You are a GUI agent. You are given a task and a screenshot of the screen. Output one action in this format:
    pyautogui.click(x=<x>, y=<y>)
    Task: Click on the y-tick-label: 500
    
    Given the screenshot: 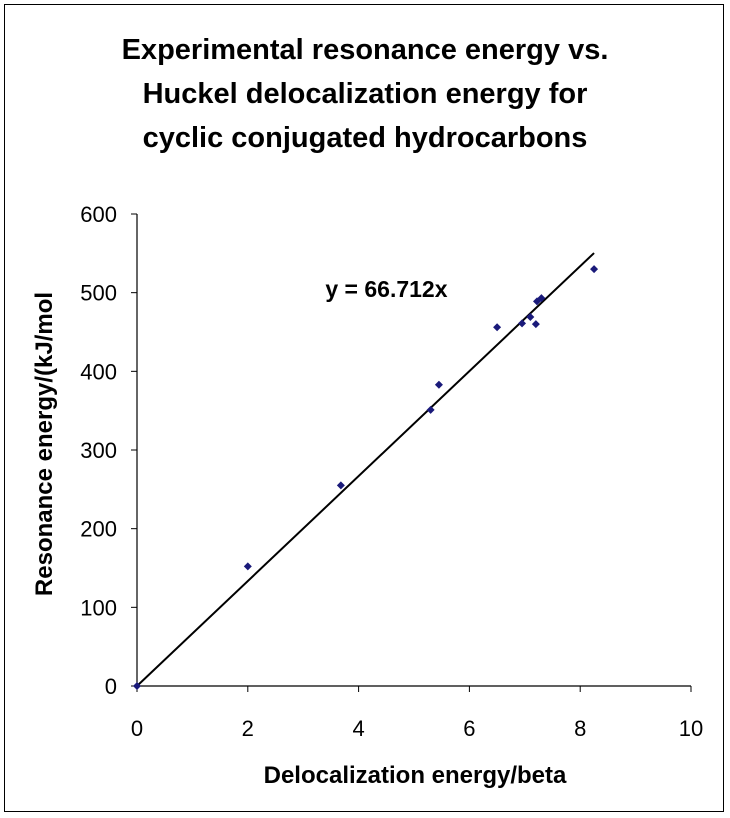 What is the action you would take?
    pyautogui.click(x=98, y=293)
    